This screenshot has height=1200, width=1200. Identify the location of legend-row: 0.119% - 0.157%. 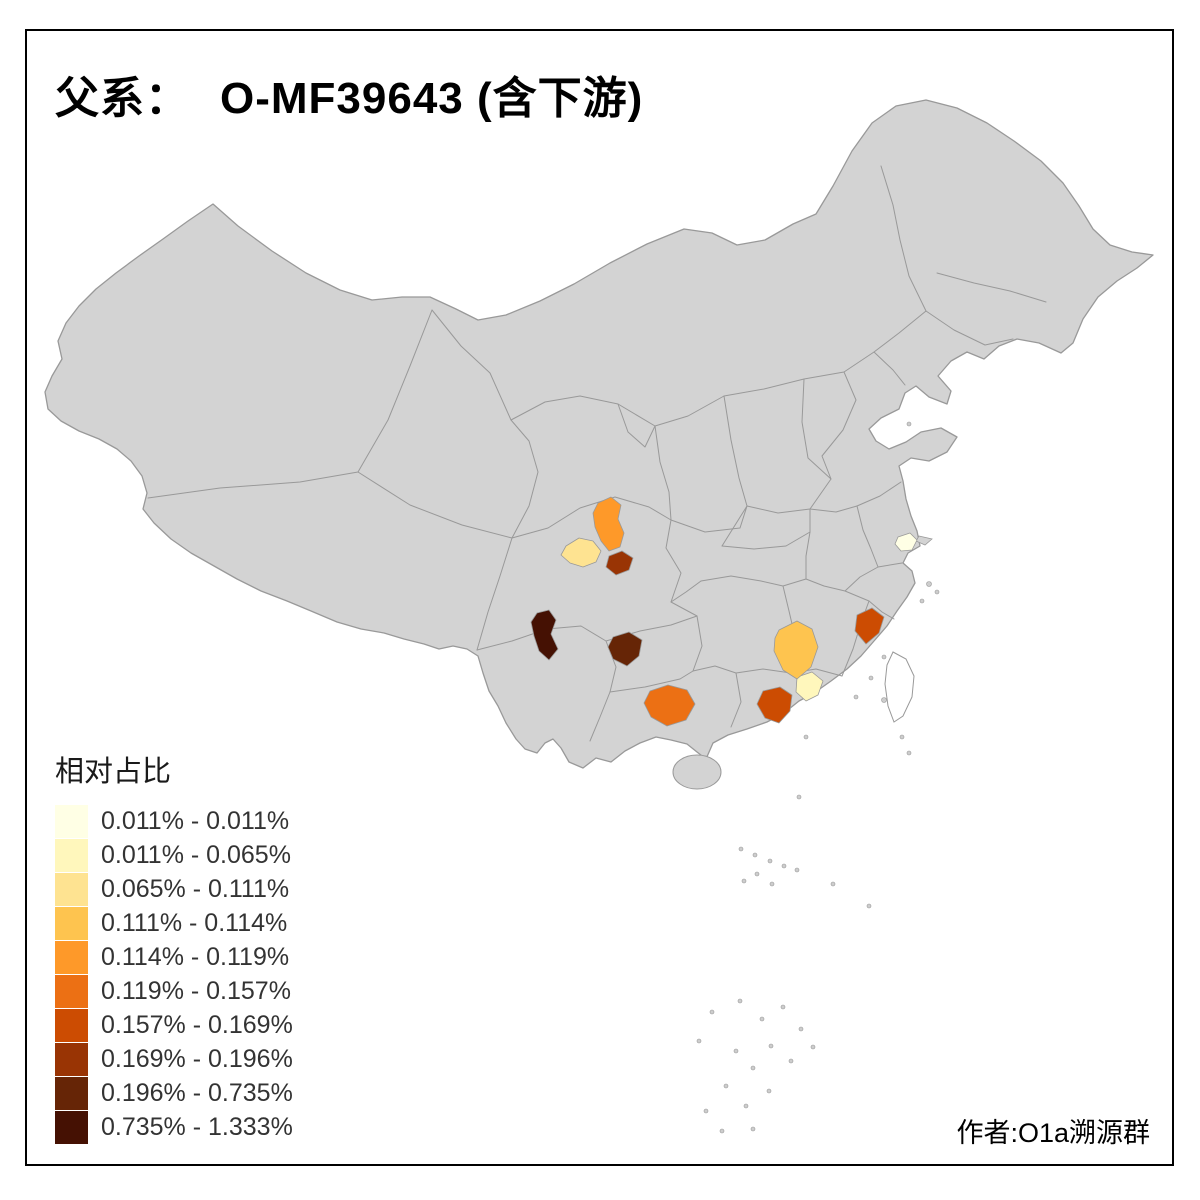
(174, 991).